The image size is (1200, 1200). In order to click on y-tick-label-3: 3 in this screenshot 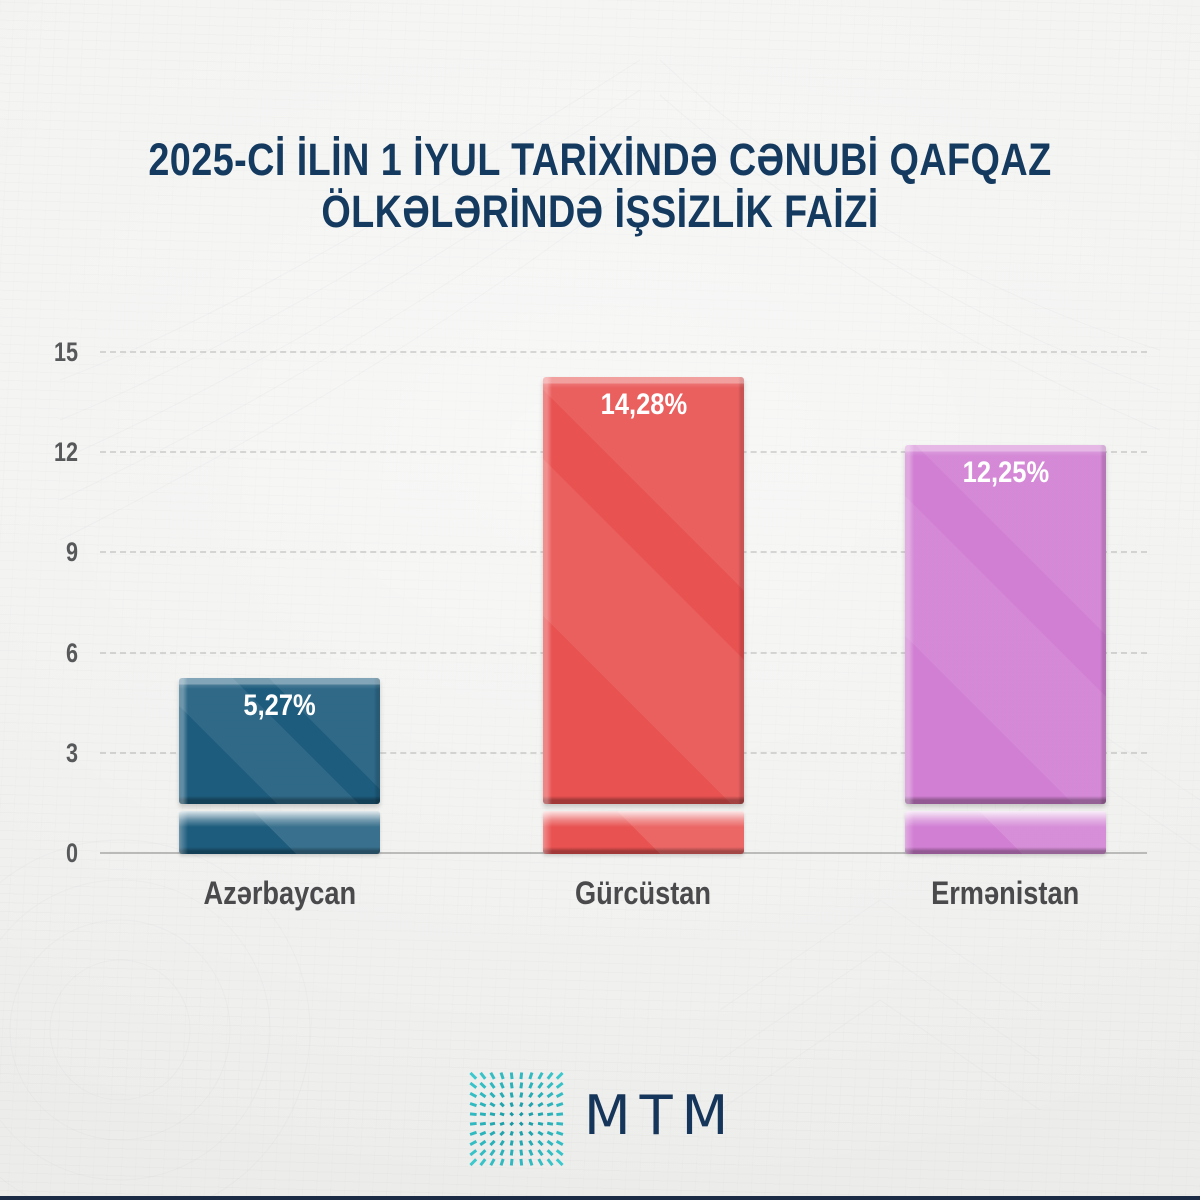, I will do `click(71, 752)`.